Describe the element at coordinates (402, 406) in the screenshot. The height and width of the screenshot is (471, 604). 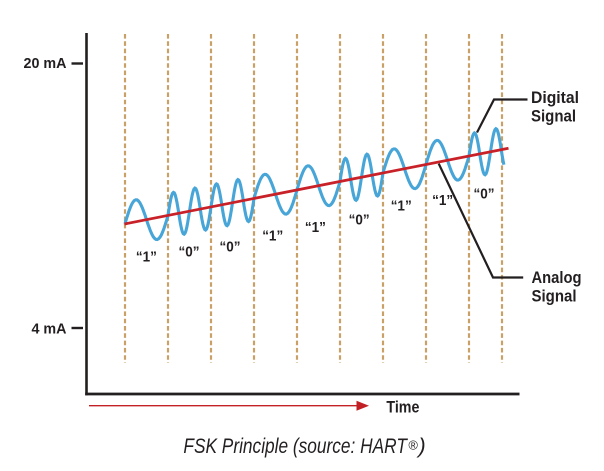
I see `svg-text: Time` at that location.